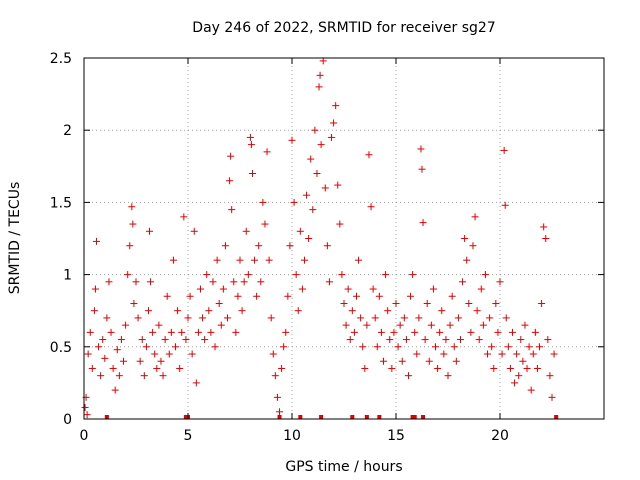 The image size is (640, 480). Describe the element at coordinates (67, 131) in the screenshot. I see `y-tick-label: 2` at that location.